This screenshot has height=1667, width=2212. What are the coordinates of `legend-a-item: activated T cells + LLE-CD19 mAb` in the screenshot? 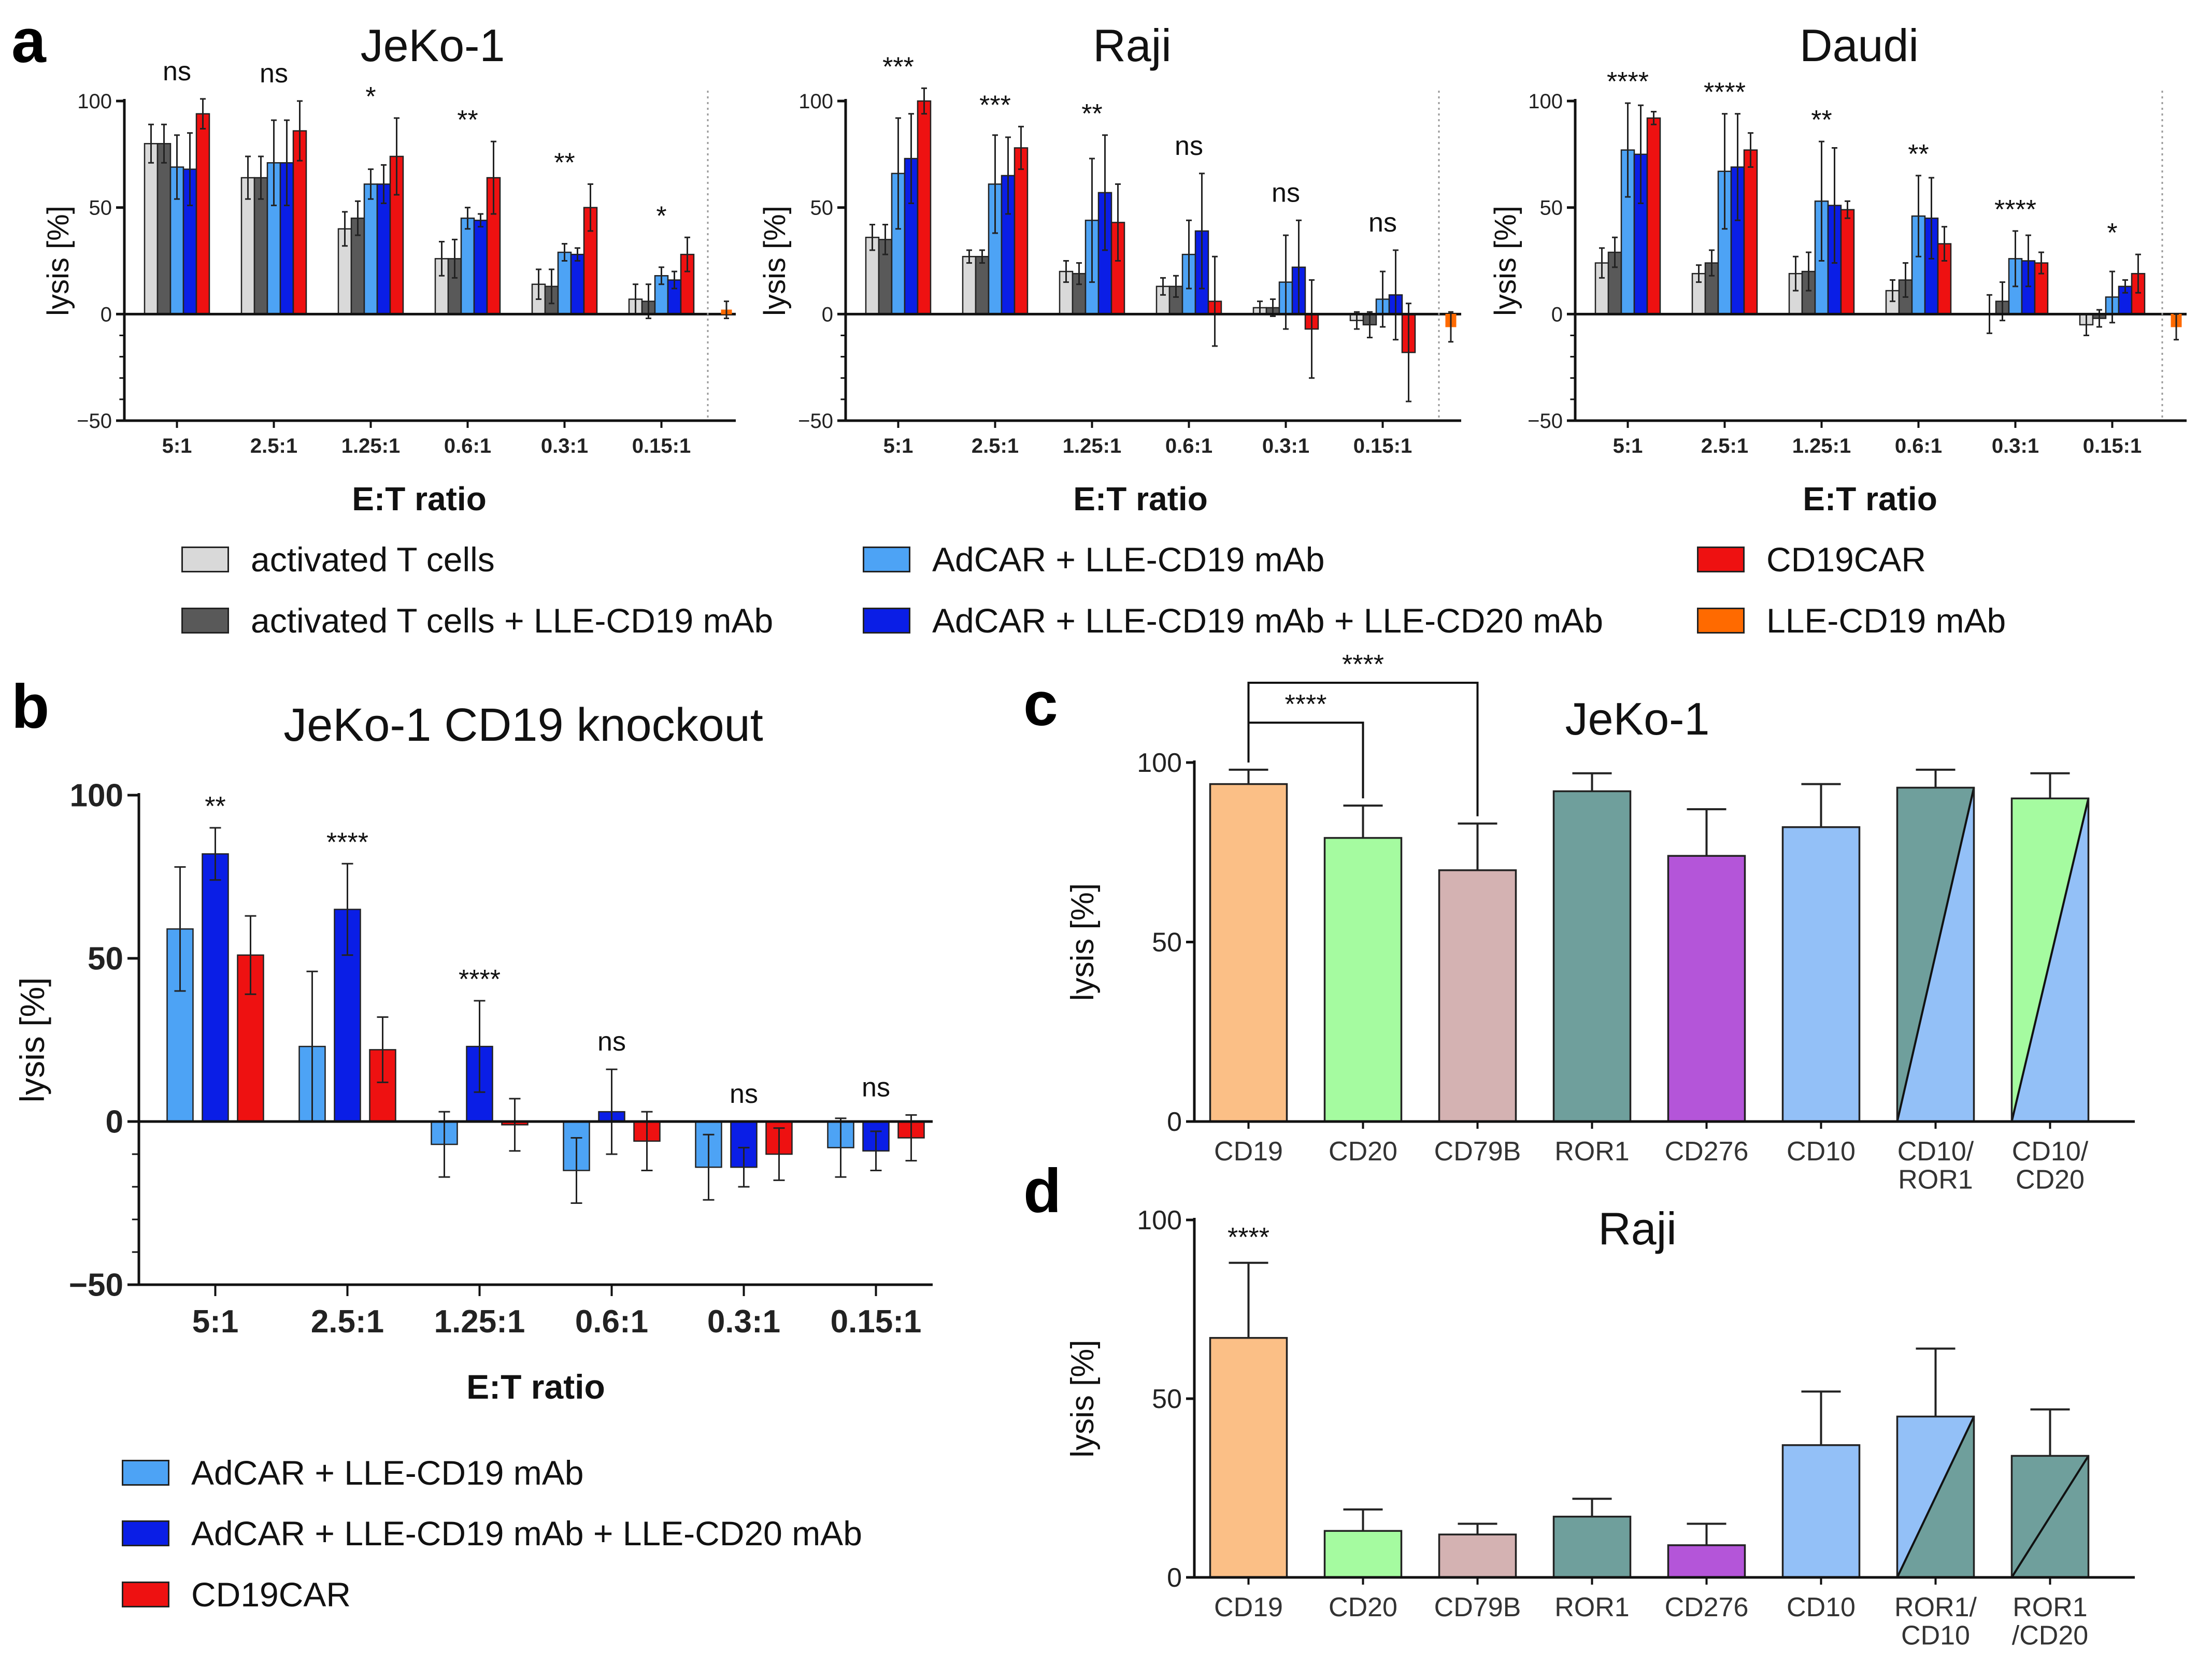 It's located at (477, 620).